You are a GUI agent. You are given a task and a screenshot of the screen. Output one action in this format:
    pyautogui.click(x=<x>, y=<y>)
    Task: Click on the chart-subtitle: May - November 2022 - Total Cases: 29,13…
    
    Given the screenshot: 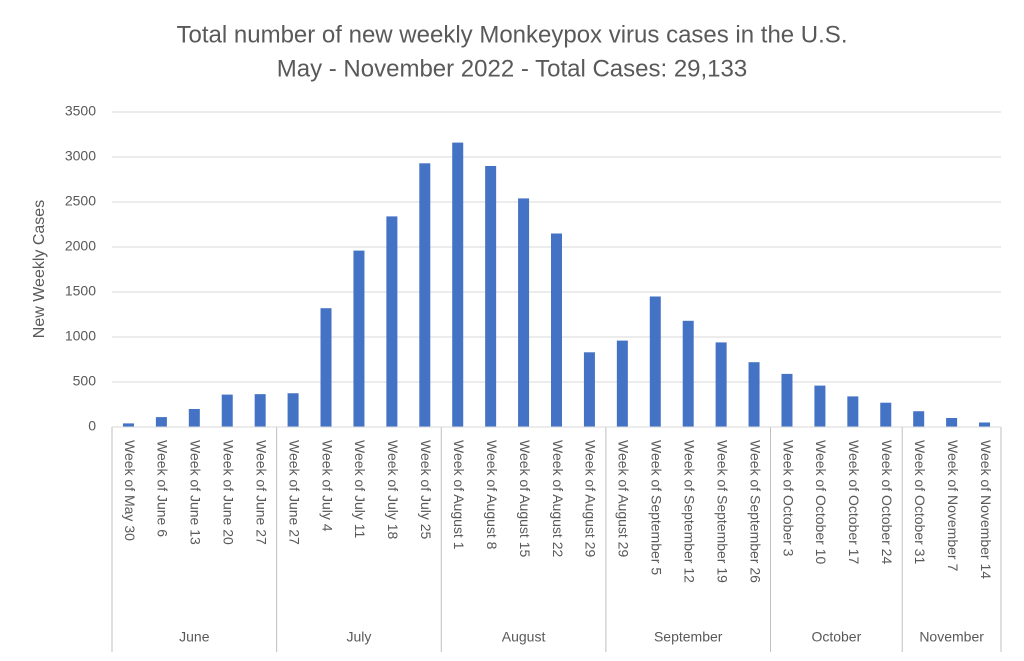 What is the action you would take?
    pyautogui.click(x=512, y=68)
    